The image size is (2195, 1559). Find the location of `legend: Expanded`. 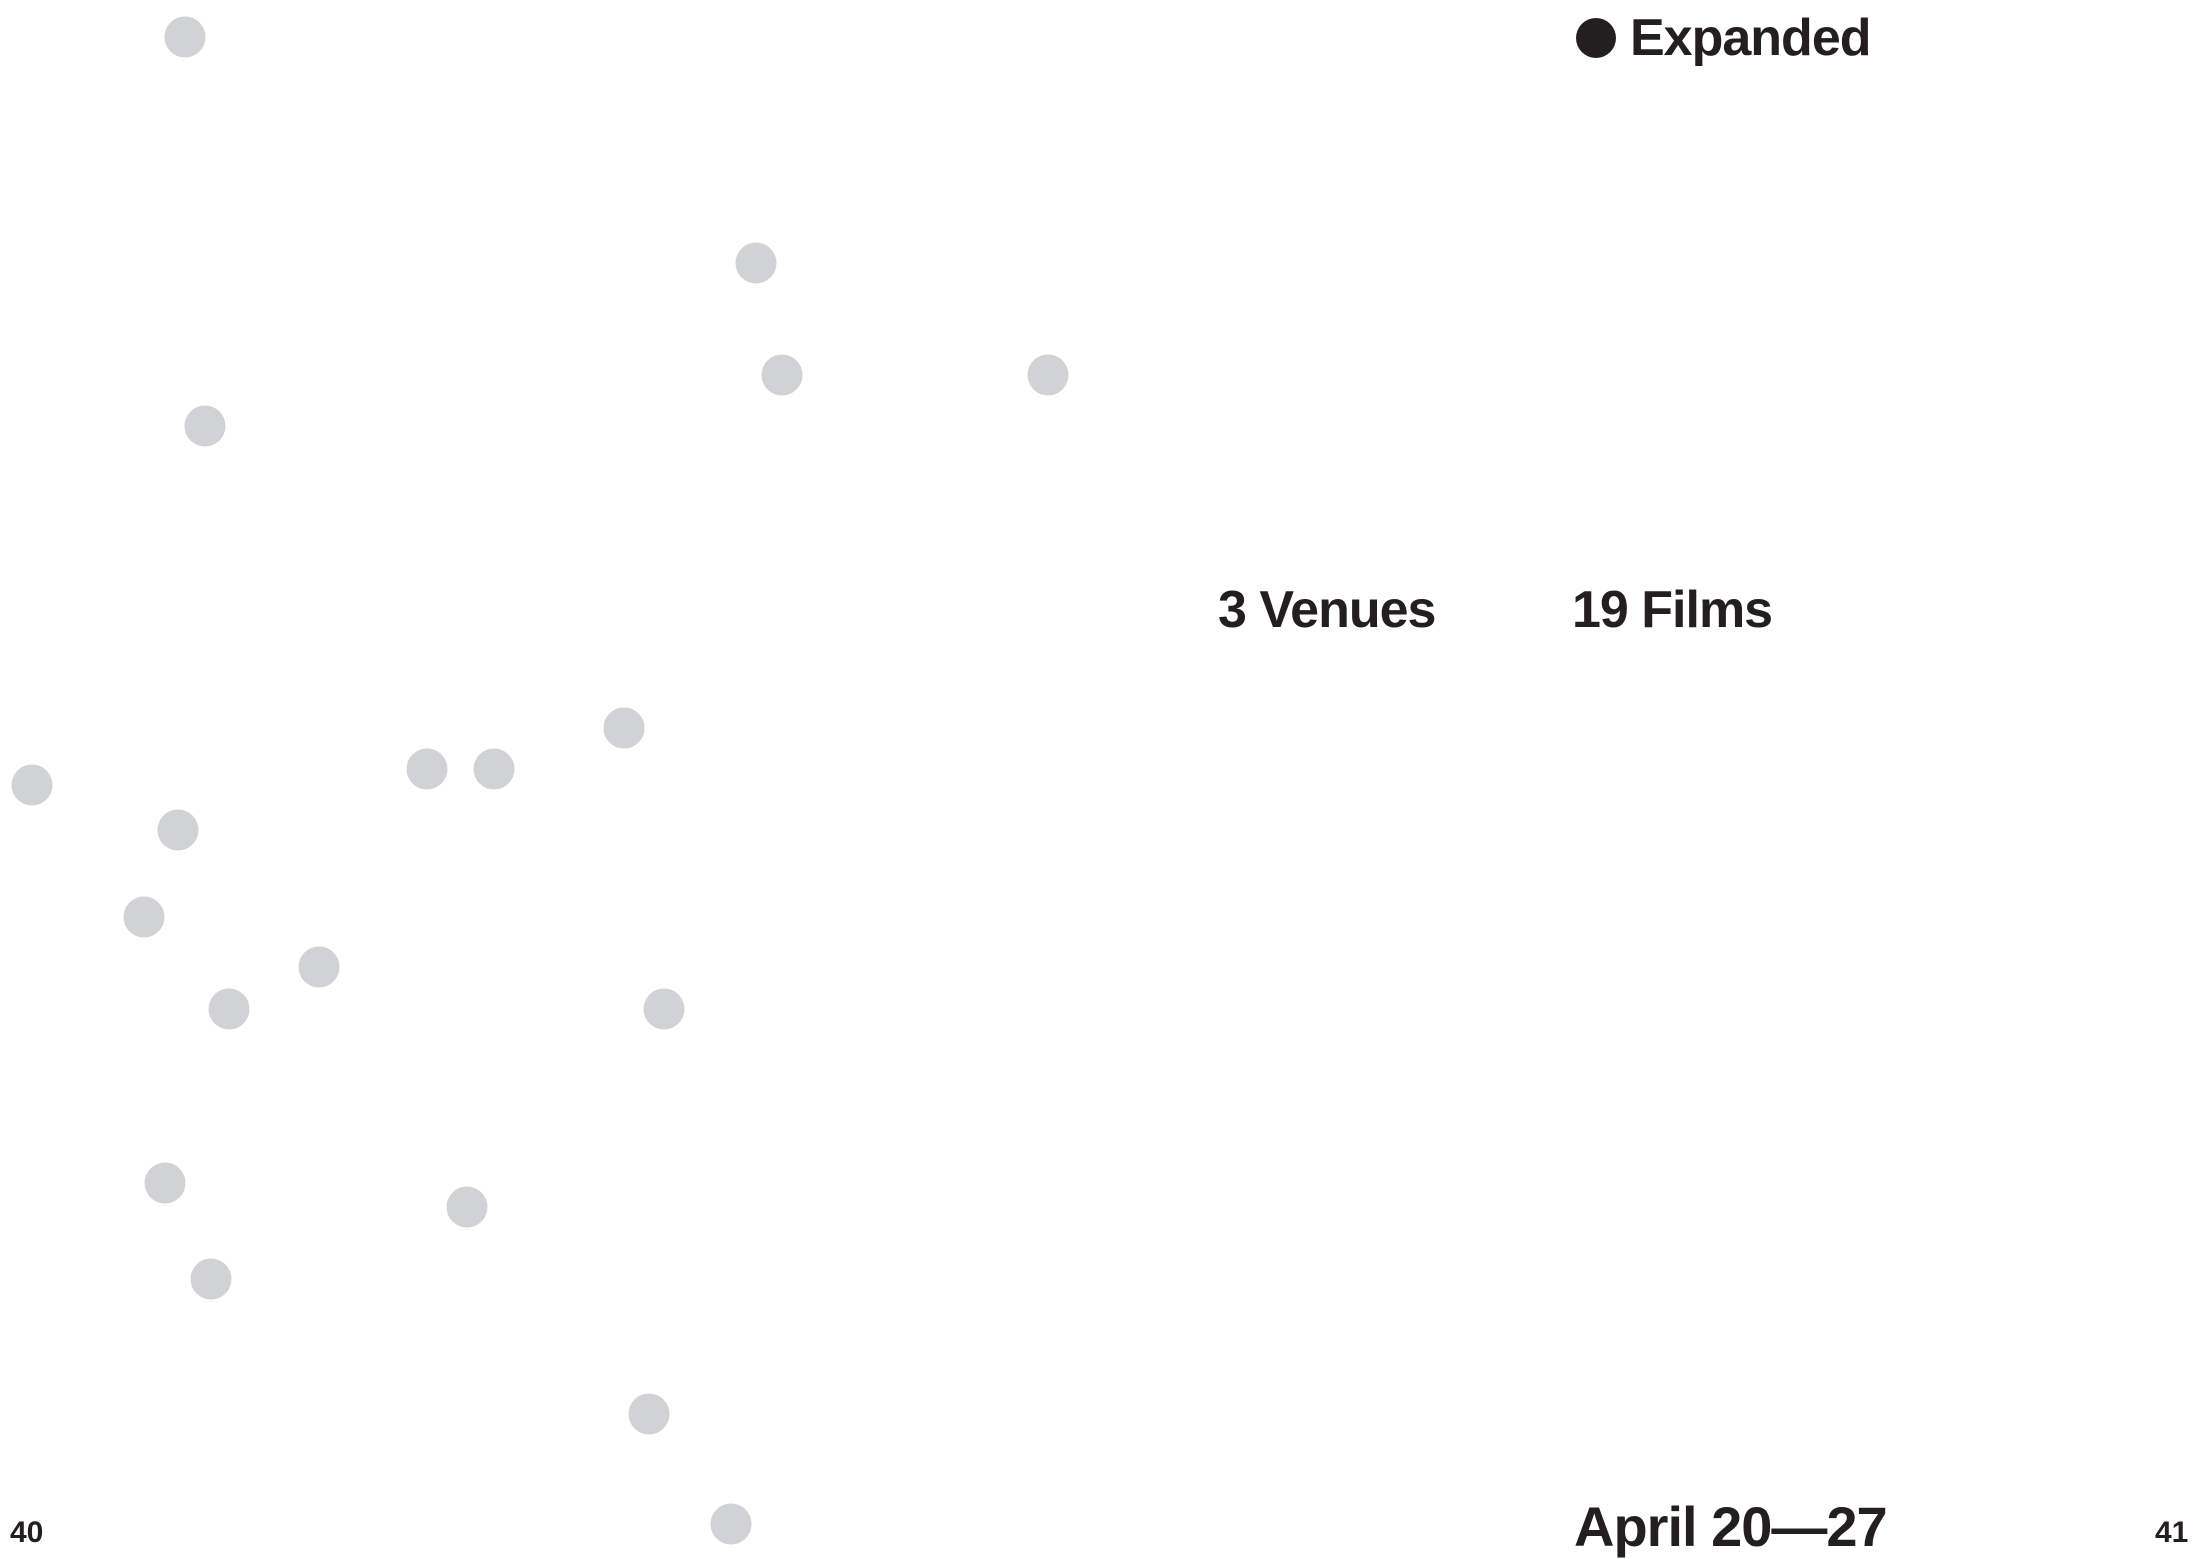

legend: Expanded is located at coordinates (1723, 38).